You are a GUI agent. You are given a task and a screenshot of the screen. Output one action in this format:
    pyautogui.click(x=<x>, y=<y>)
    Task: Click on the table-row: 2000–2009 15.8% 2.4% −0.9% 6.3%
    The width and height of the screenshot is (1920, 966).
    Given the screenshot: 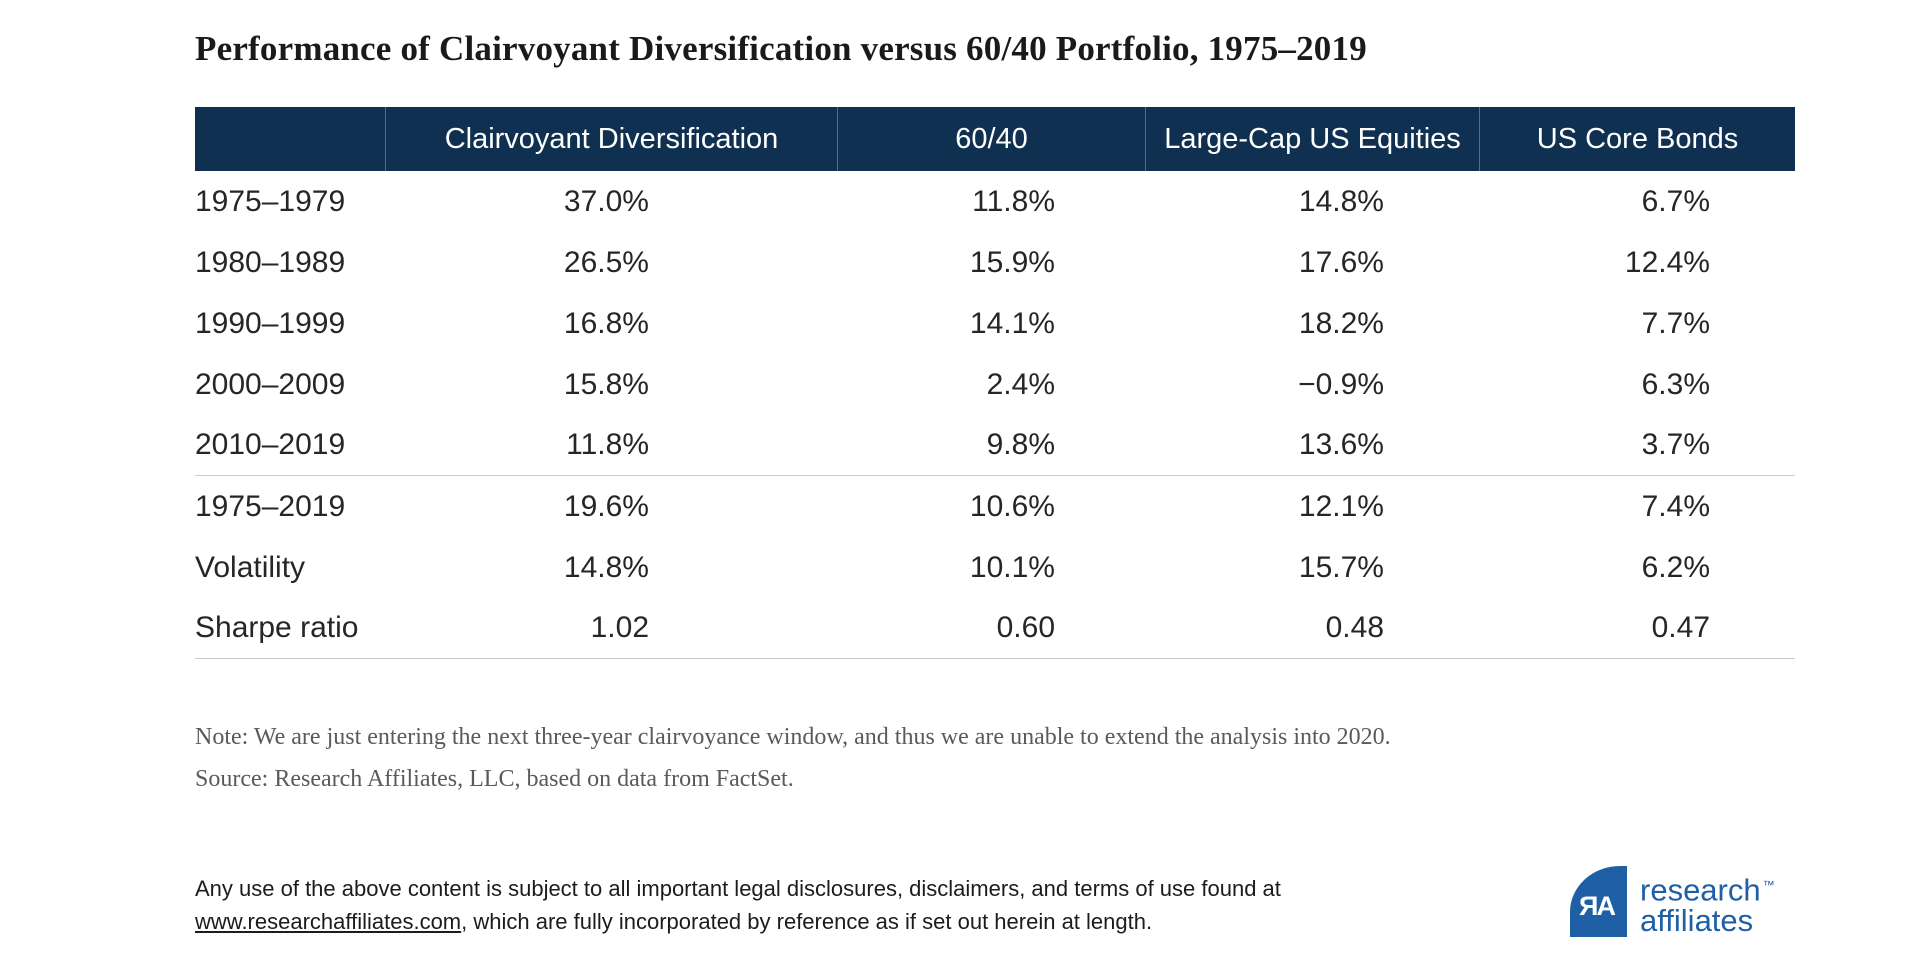 What is the action you would take?
    pyautogui.click(x=995, y=384)
    